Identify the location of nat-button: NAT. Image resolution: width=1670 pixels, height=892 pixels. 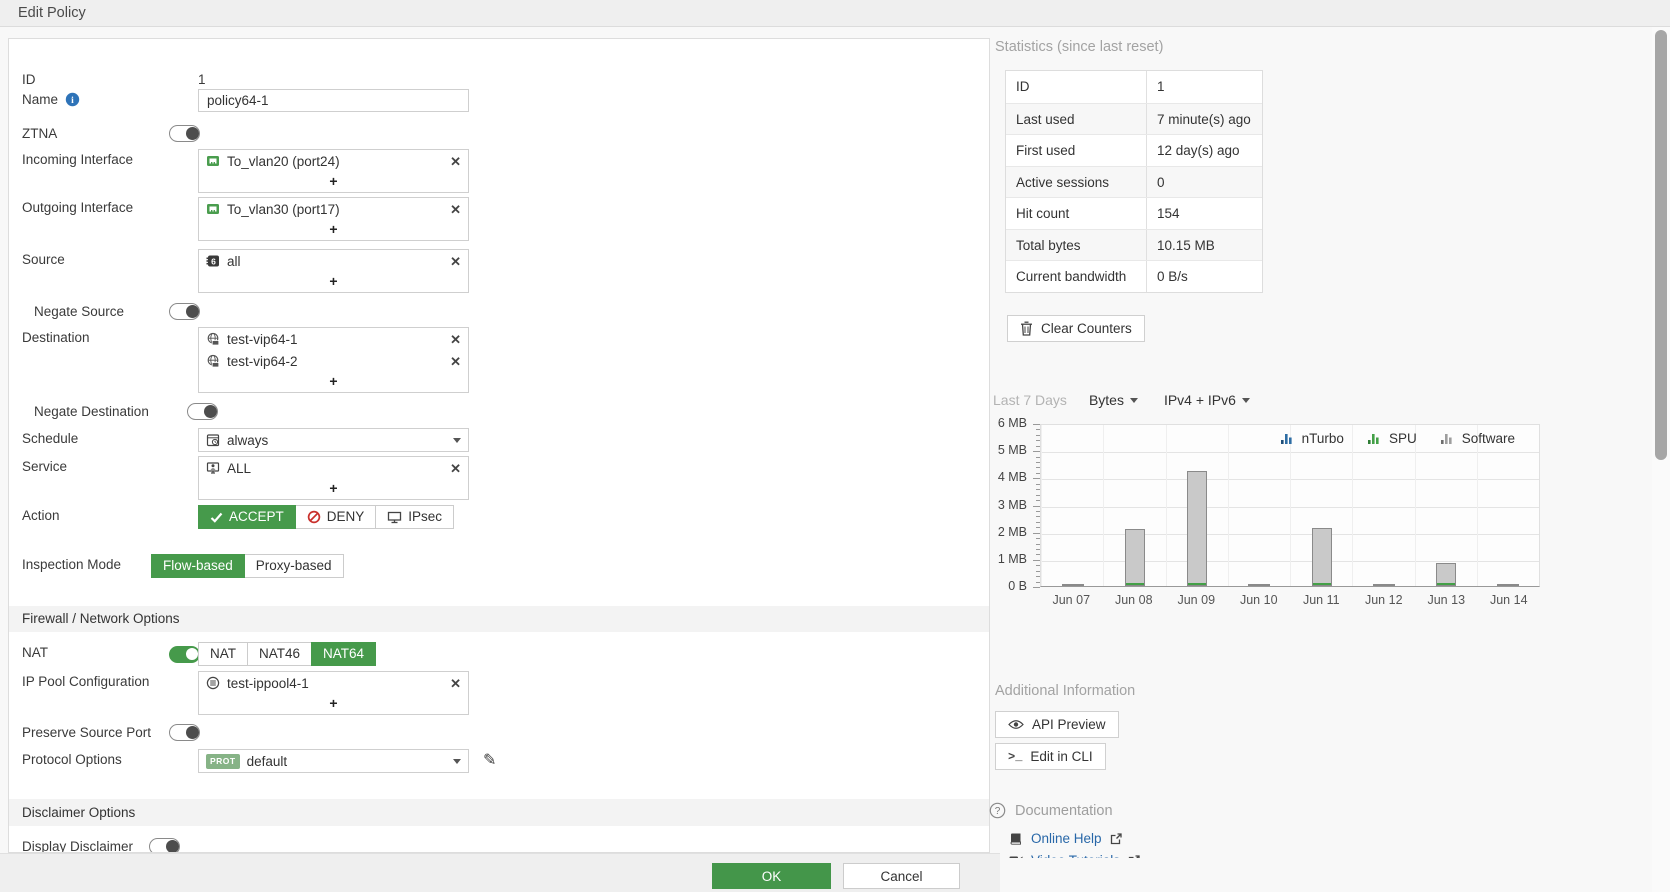
(223, 654).